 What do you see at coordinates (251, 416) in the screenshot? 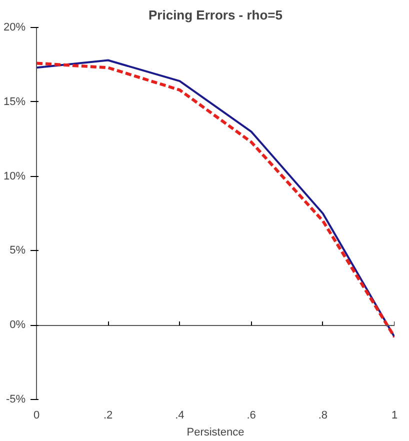
I see `x-tick-label: .6` at bounding box center [251, 416].